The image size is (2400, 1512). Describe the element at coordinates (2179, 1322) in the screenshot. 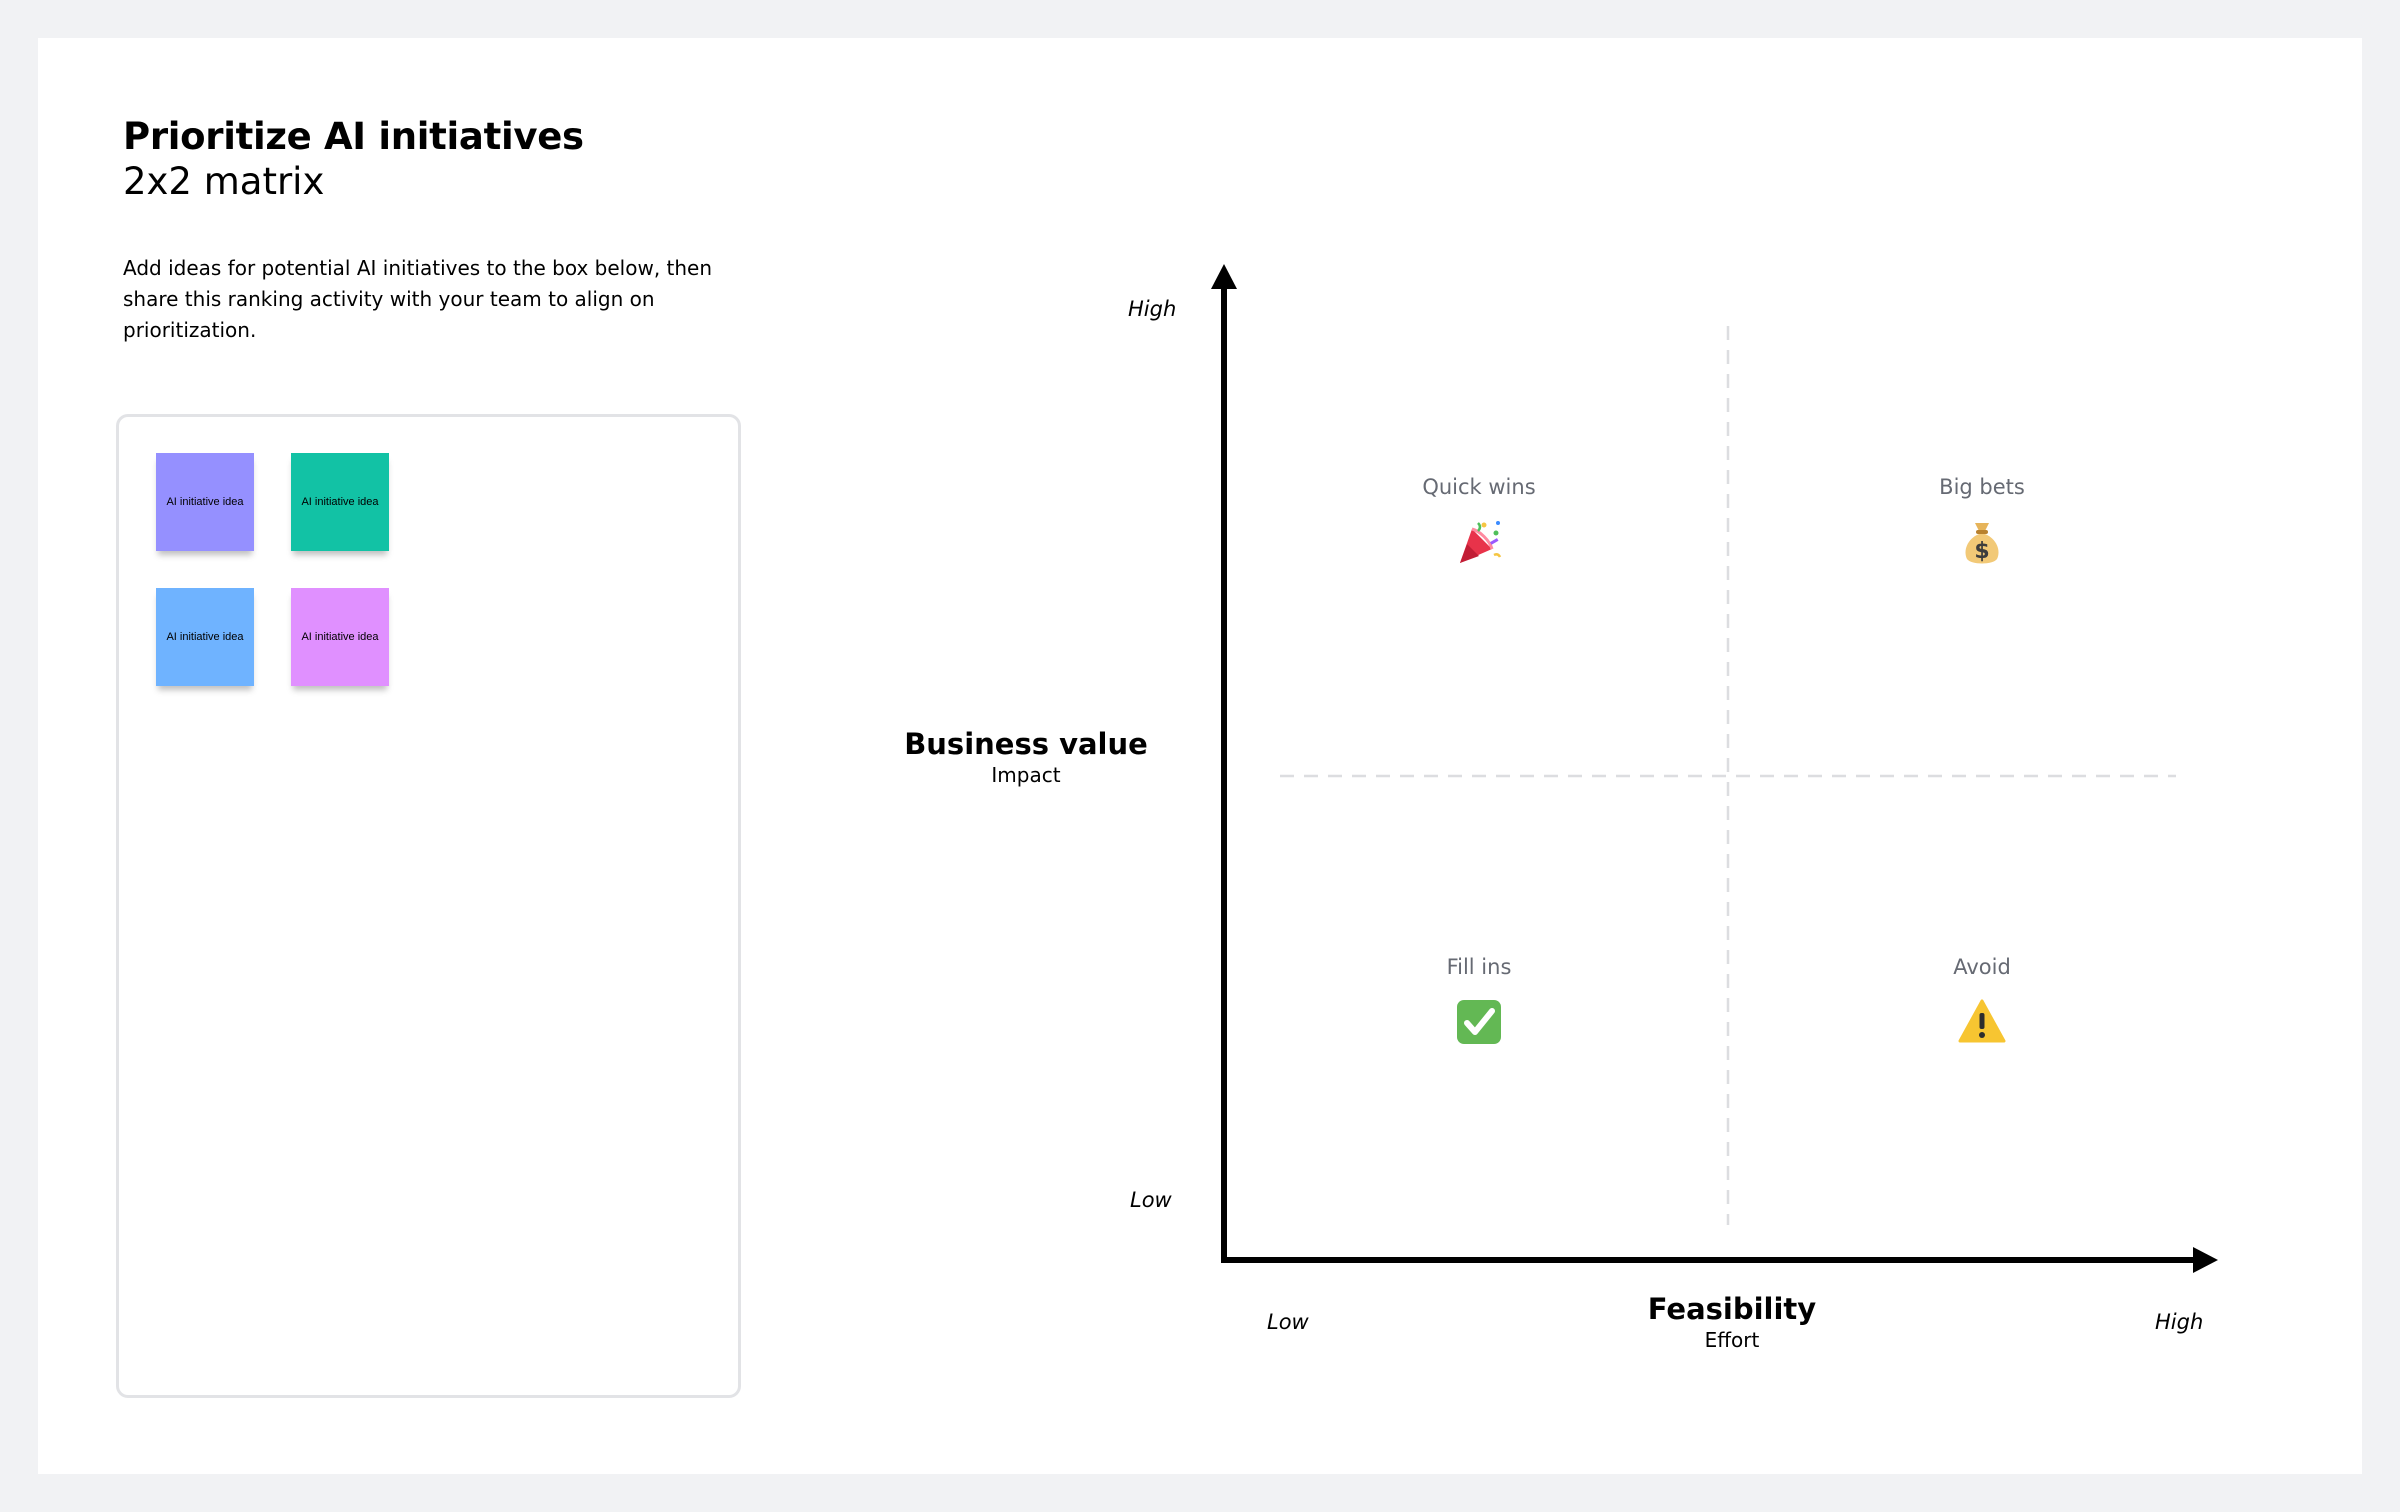

I see `x-axis-high-label: High` at that location.